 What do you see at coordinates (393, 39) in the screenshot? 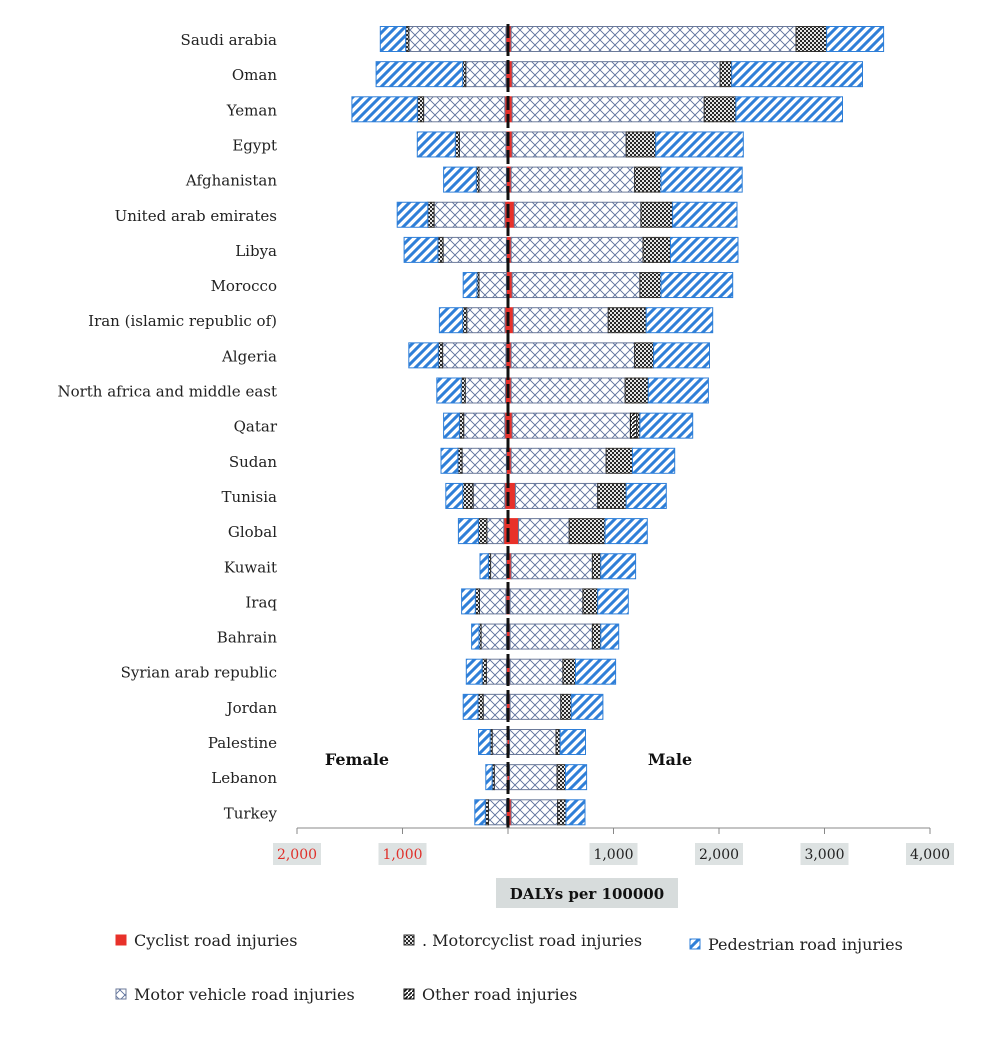
I see `female-bar-pedestrian-saudi-arabia` at bounding box center [393, 39].